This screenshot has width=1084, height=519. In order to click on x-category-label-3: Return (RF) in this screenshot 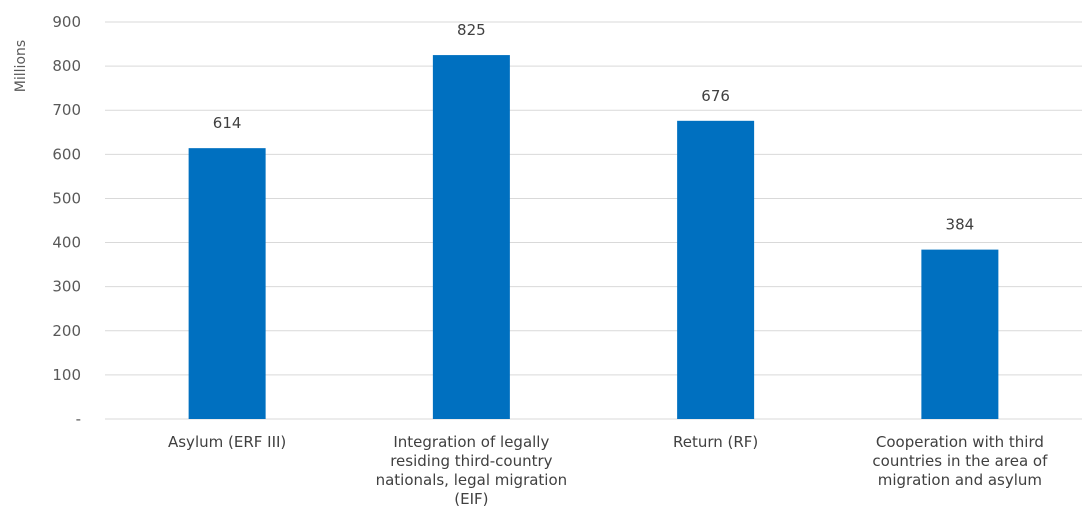, I will do `click(715, 442)`.